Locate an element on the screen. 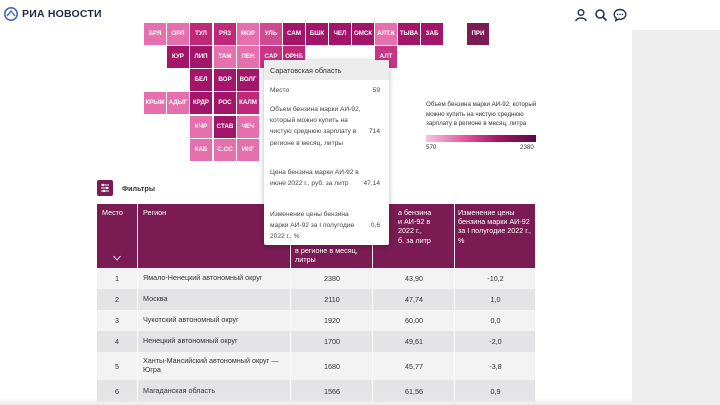 The height and width of the screenshot is (405, 720). cell-region: Магаданская область is located at coordinates (179, 390).